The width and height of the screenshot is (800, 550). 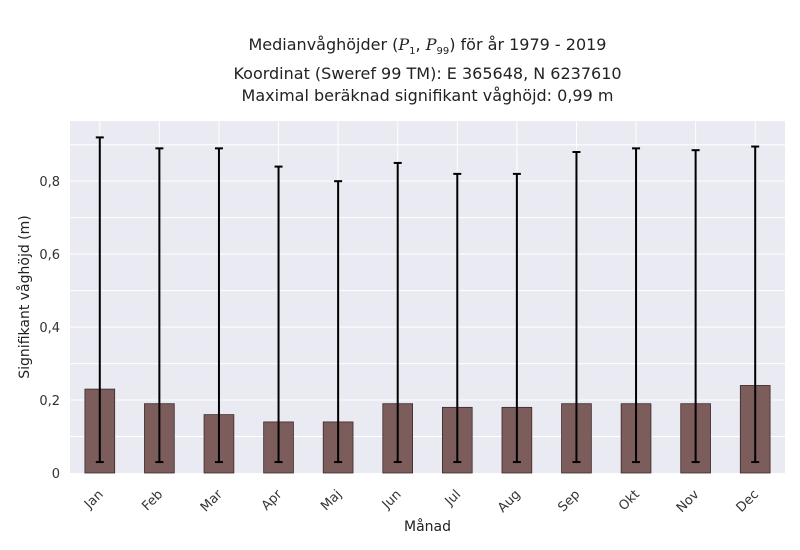 I want to click on x-tick-label: Nov, so click(x=688, y=501).